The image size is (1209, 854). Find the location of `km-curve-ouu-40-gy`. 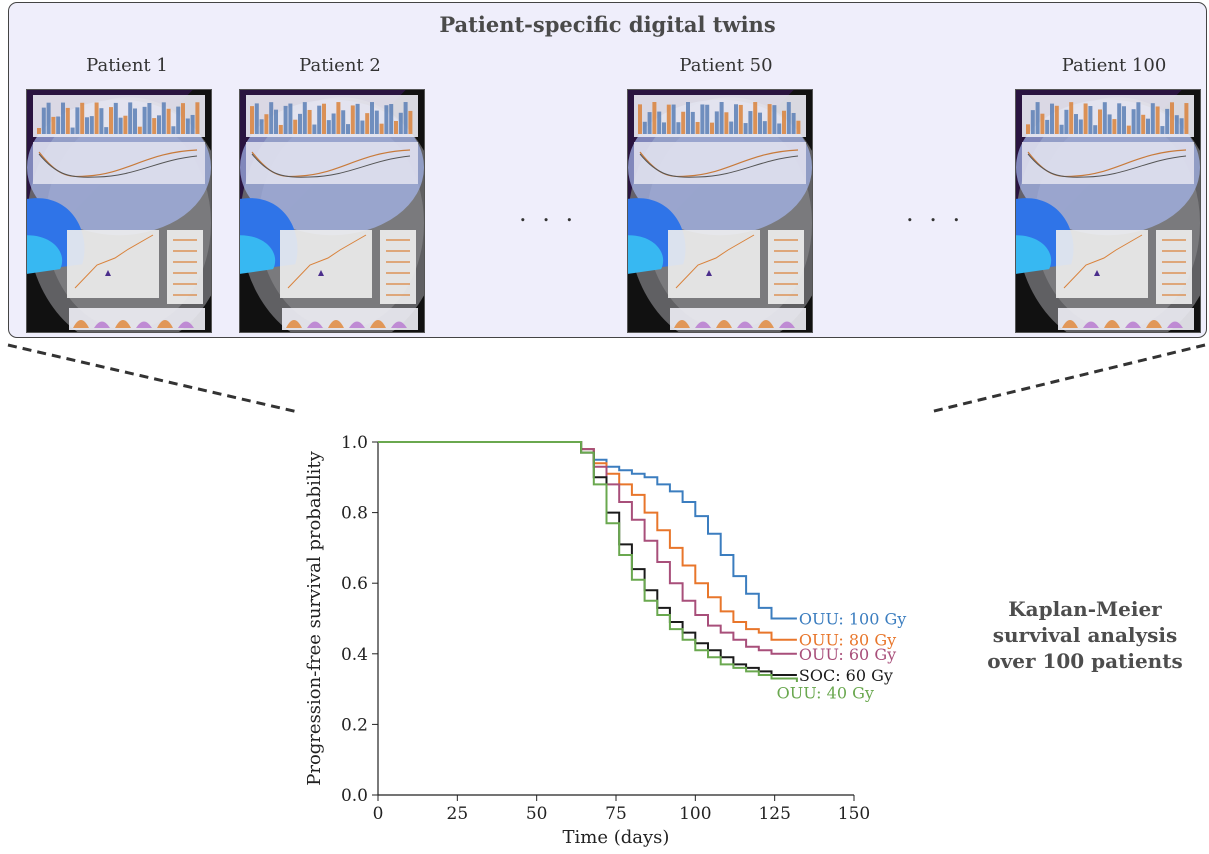

km-curve-ouu-40-gy is located at coordinates (588, 561).